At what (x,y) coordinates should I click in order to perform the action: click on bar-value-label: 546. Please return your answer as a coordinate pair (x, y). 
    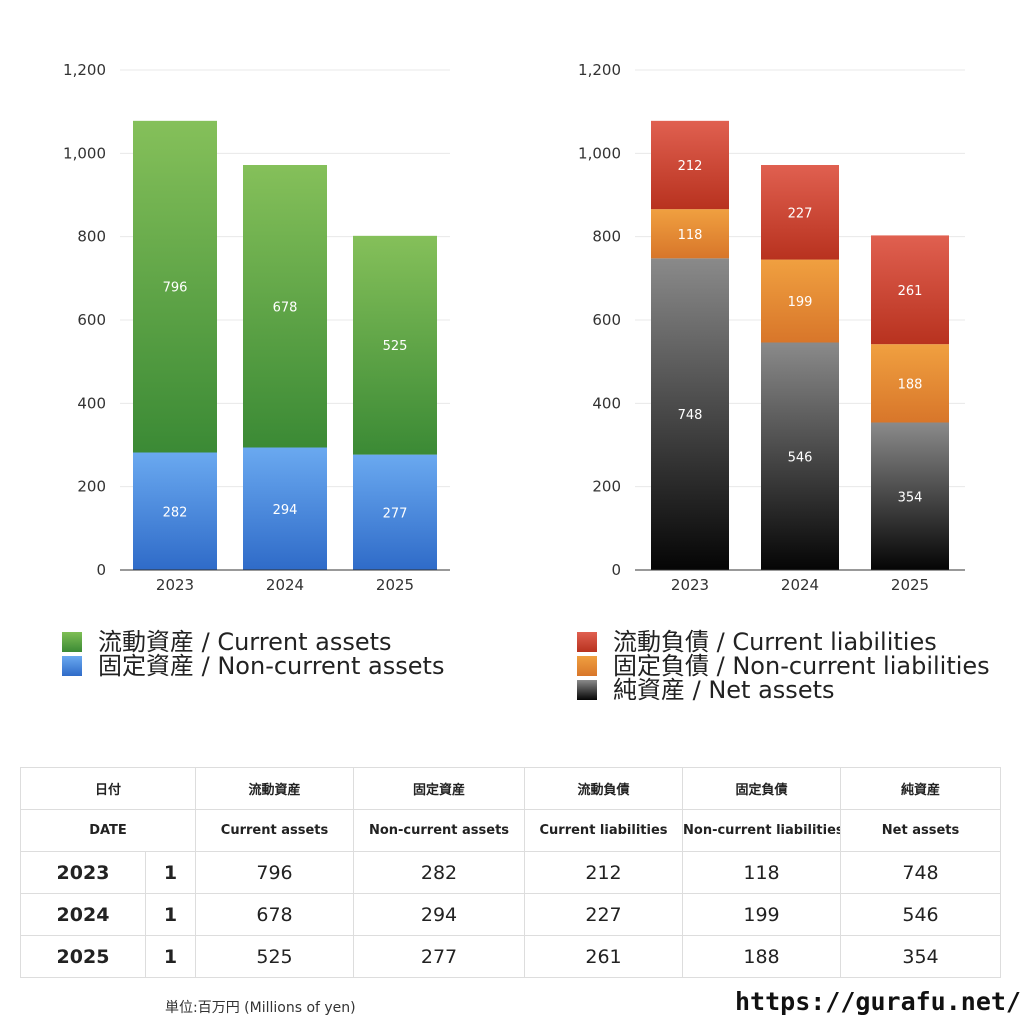
    Looking at the image, I should click on (800, 457).